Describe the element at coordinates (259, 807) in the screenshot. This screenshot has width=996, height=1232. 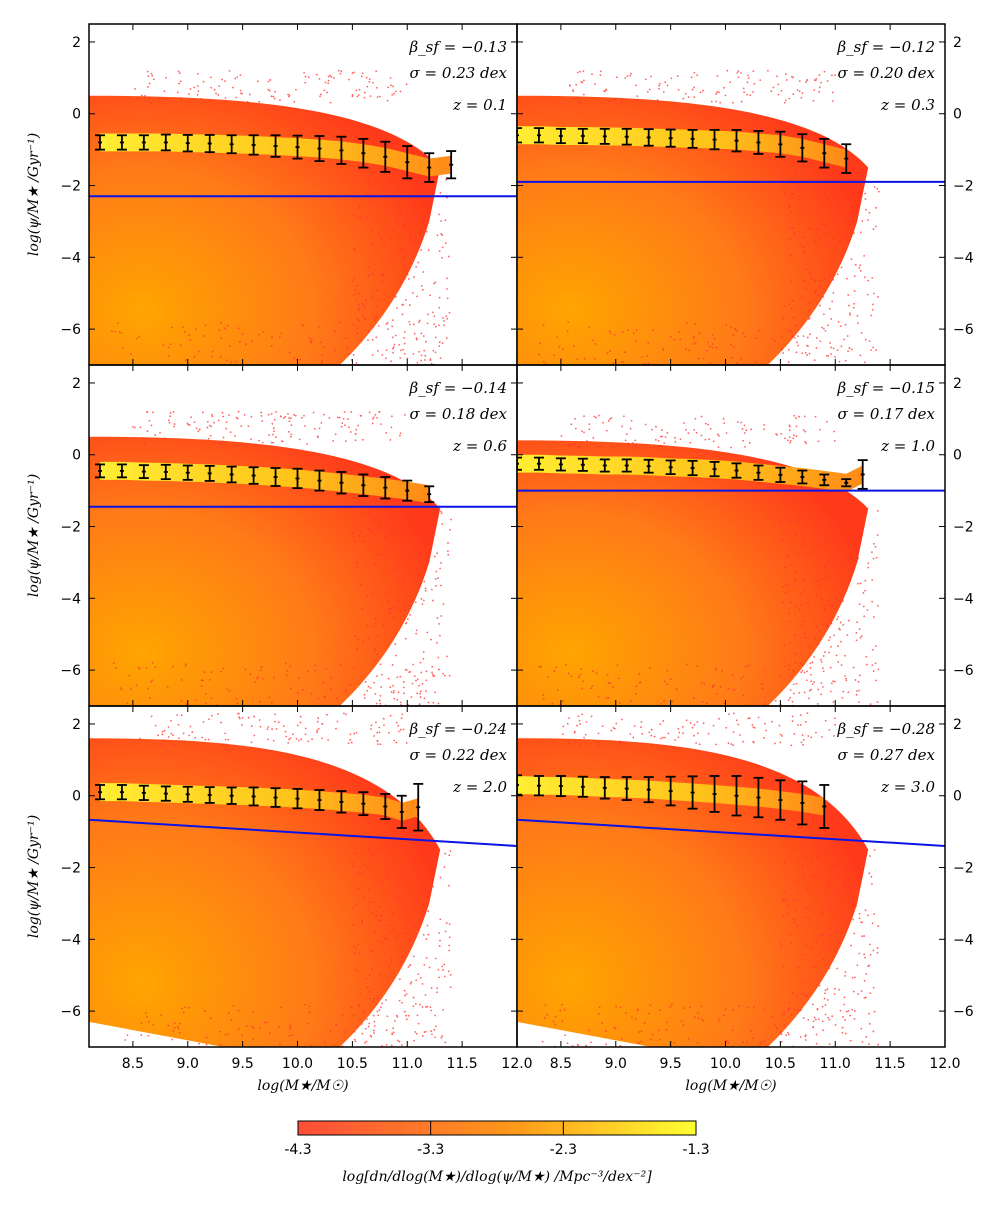
I see `error-bars` at that location.